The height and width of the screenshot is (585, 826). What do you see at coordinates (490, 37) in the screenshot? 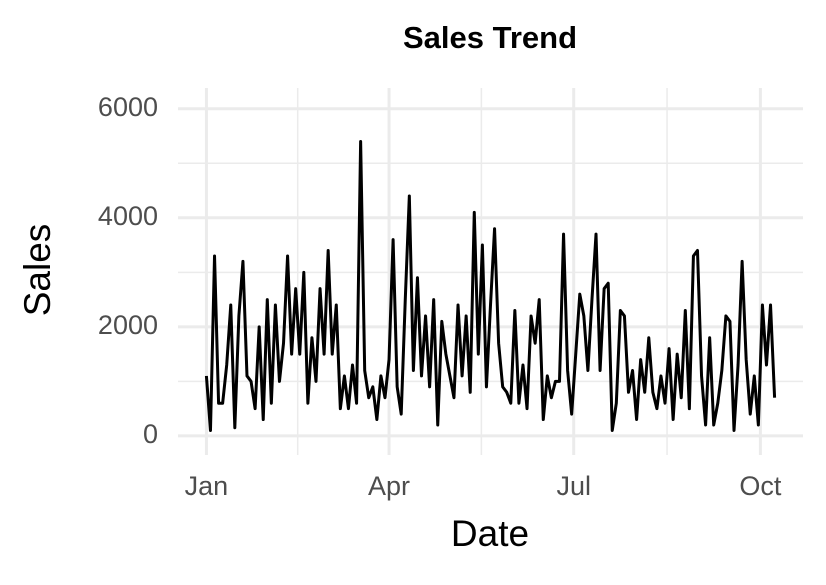
I see `chart-title: Sales Trend` at bounding box center [490, 37].